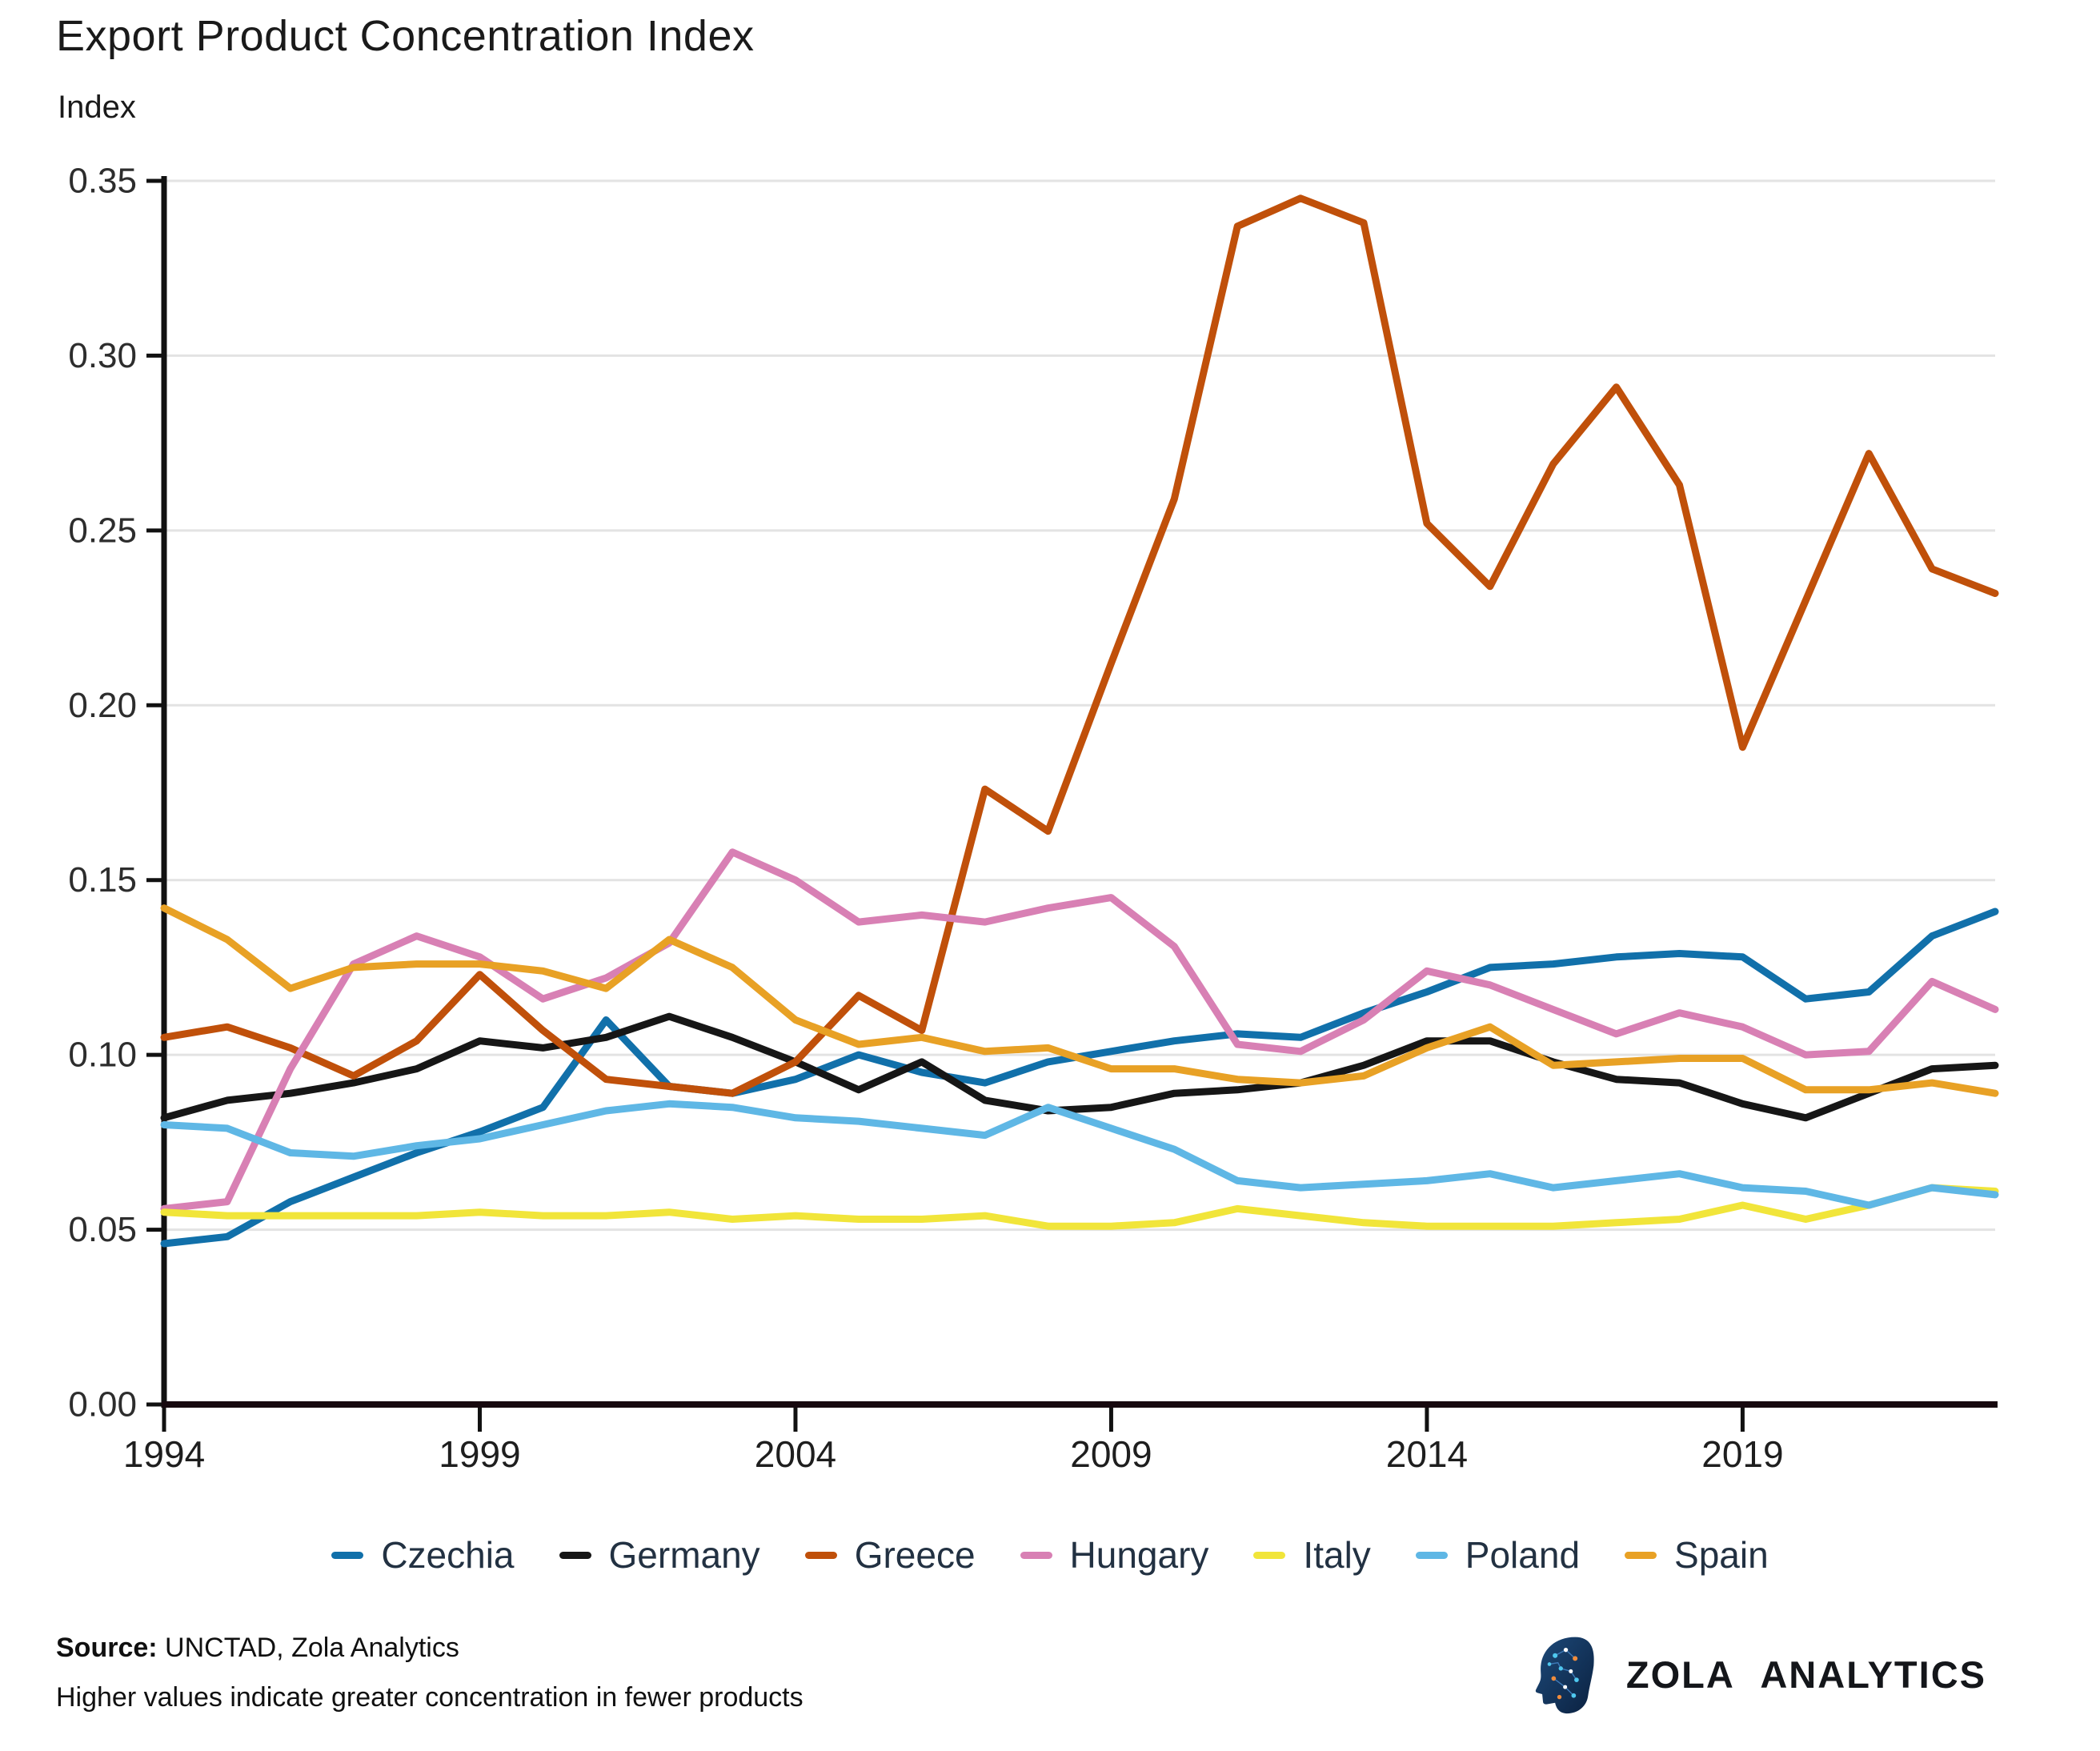 This screenshot has height=1751, width=2100. What do you see at coordinates (102, 705) in the screenshot?
I see `y-tick-label: 0.20` at bounding box center [102, 705].